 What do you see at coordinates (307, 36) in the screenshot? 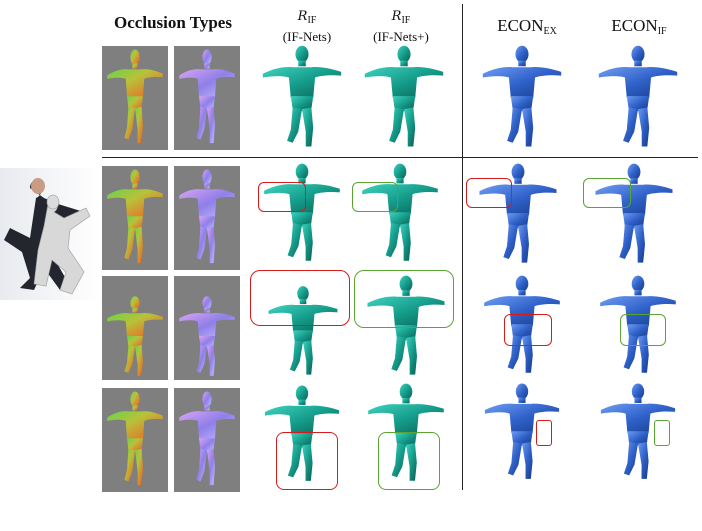
I see `ifnets-label: (IF-Nets)` at bounding box center [307, 36].